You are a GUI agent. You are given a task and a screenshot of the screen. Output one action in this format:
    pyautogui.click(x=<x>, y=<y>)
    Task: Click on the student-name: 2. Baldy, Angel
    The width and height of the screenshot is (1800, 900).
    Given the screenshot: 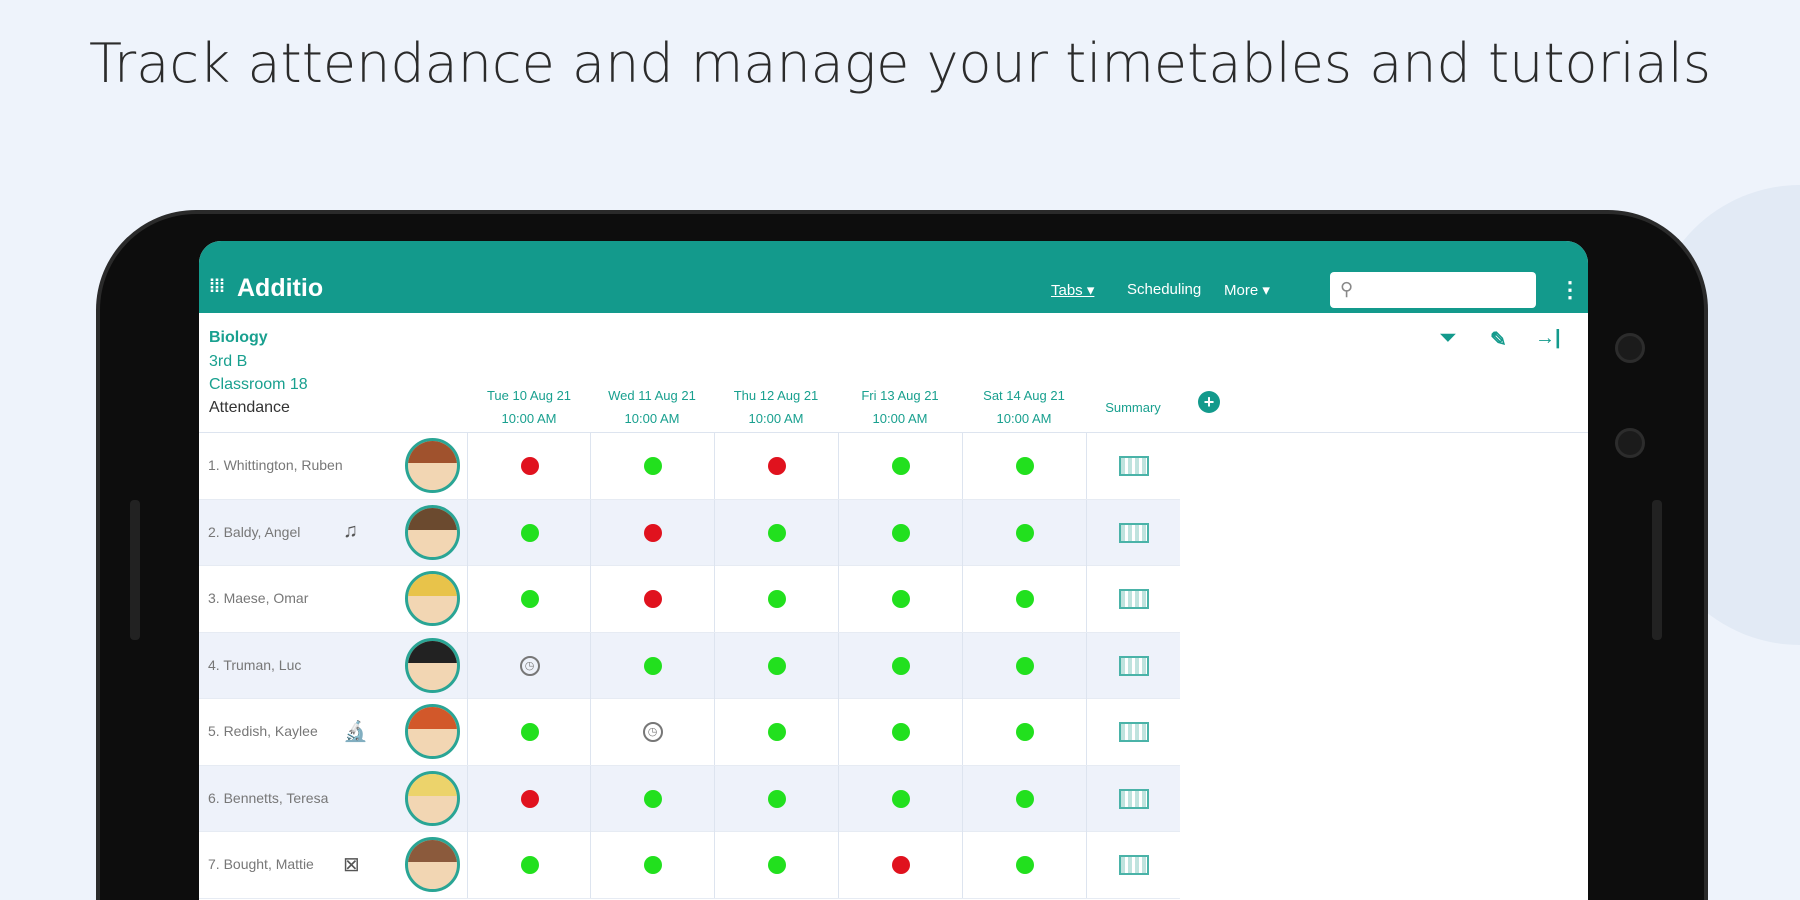 What is the action you would take?
    pyautogui.click(x=254, y=531)
    